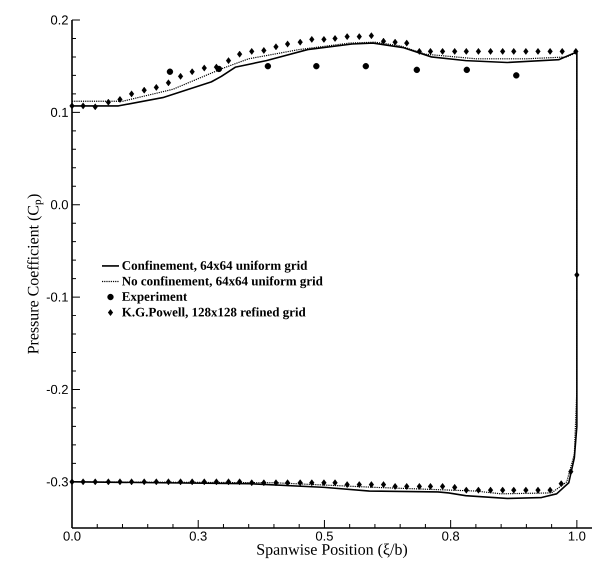 Image resolution: width=596 pixels, height=578 pixels. Describe the element at coordinates (451, 536) in the screenshot. I see `x-tick-label: 0.8` at that location.